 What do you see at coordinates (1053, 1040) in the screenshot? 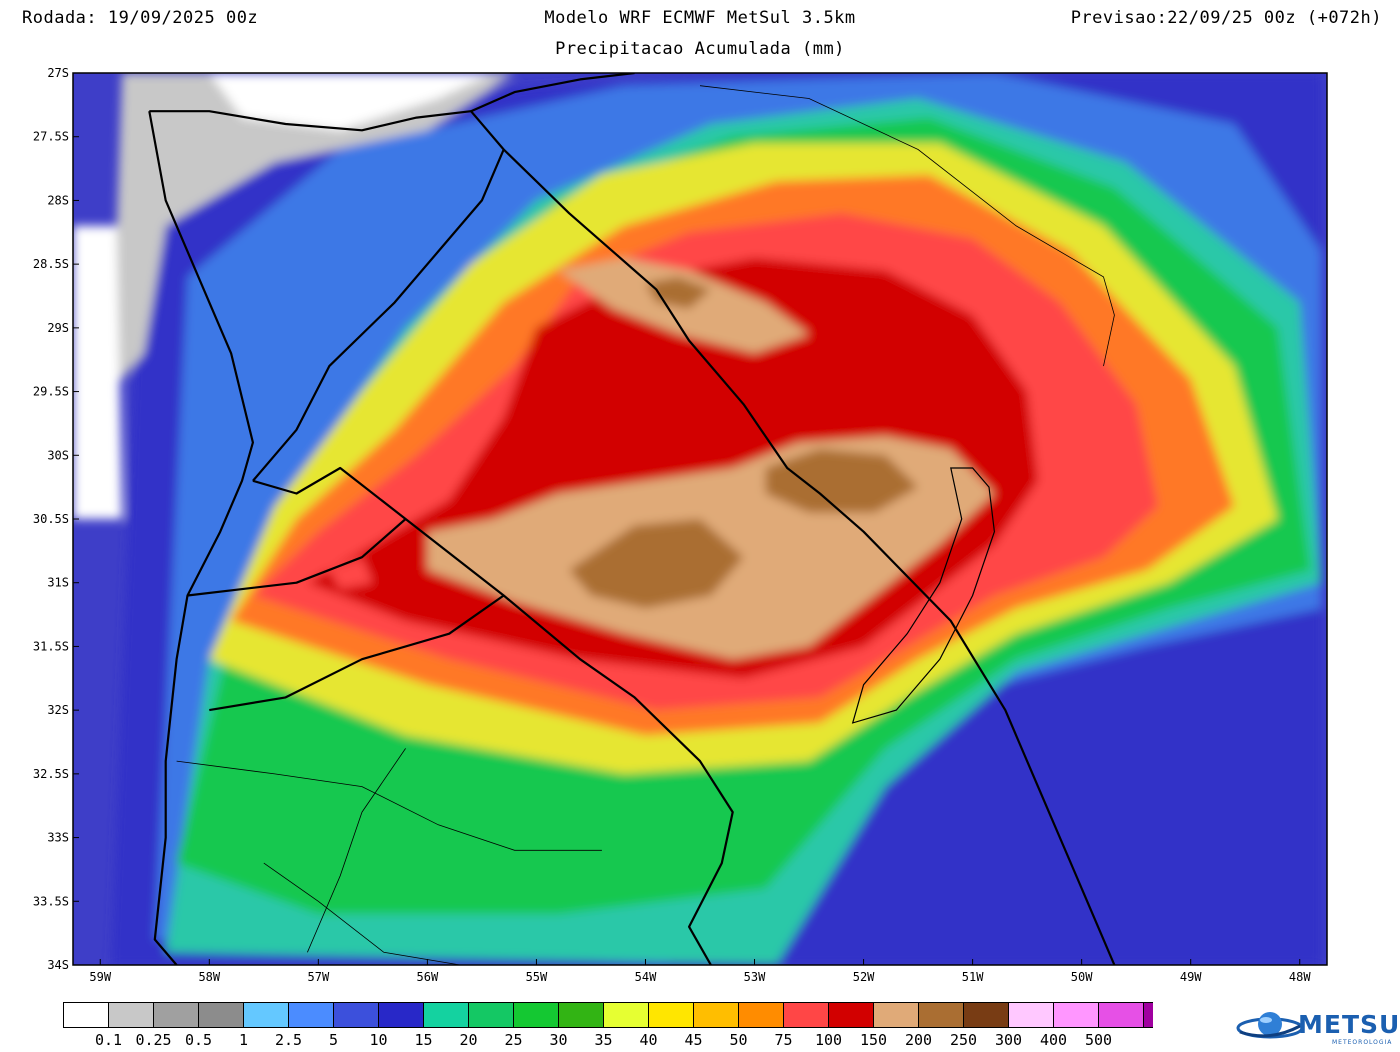
I see `legend-label: 400` at bounding box center [1053, 1040].